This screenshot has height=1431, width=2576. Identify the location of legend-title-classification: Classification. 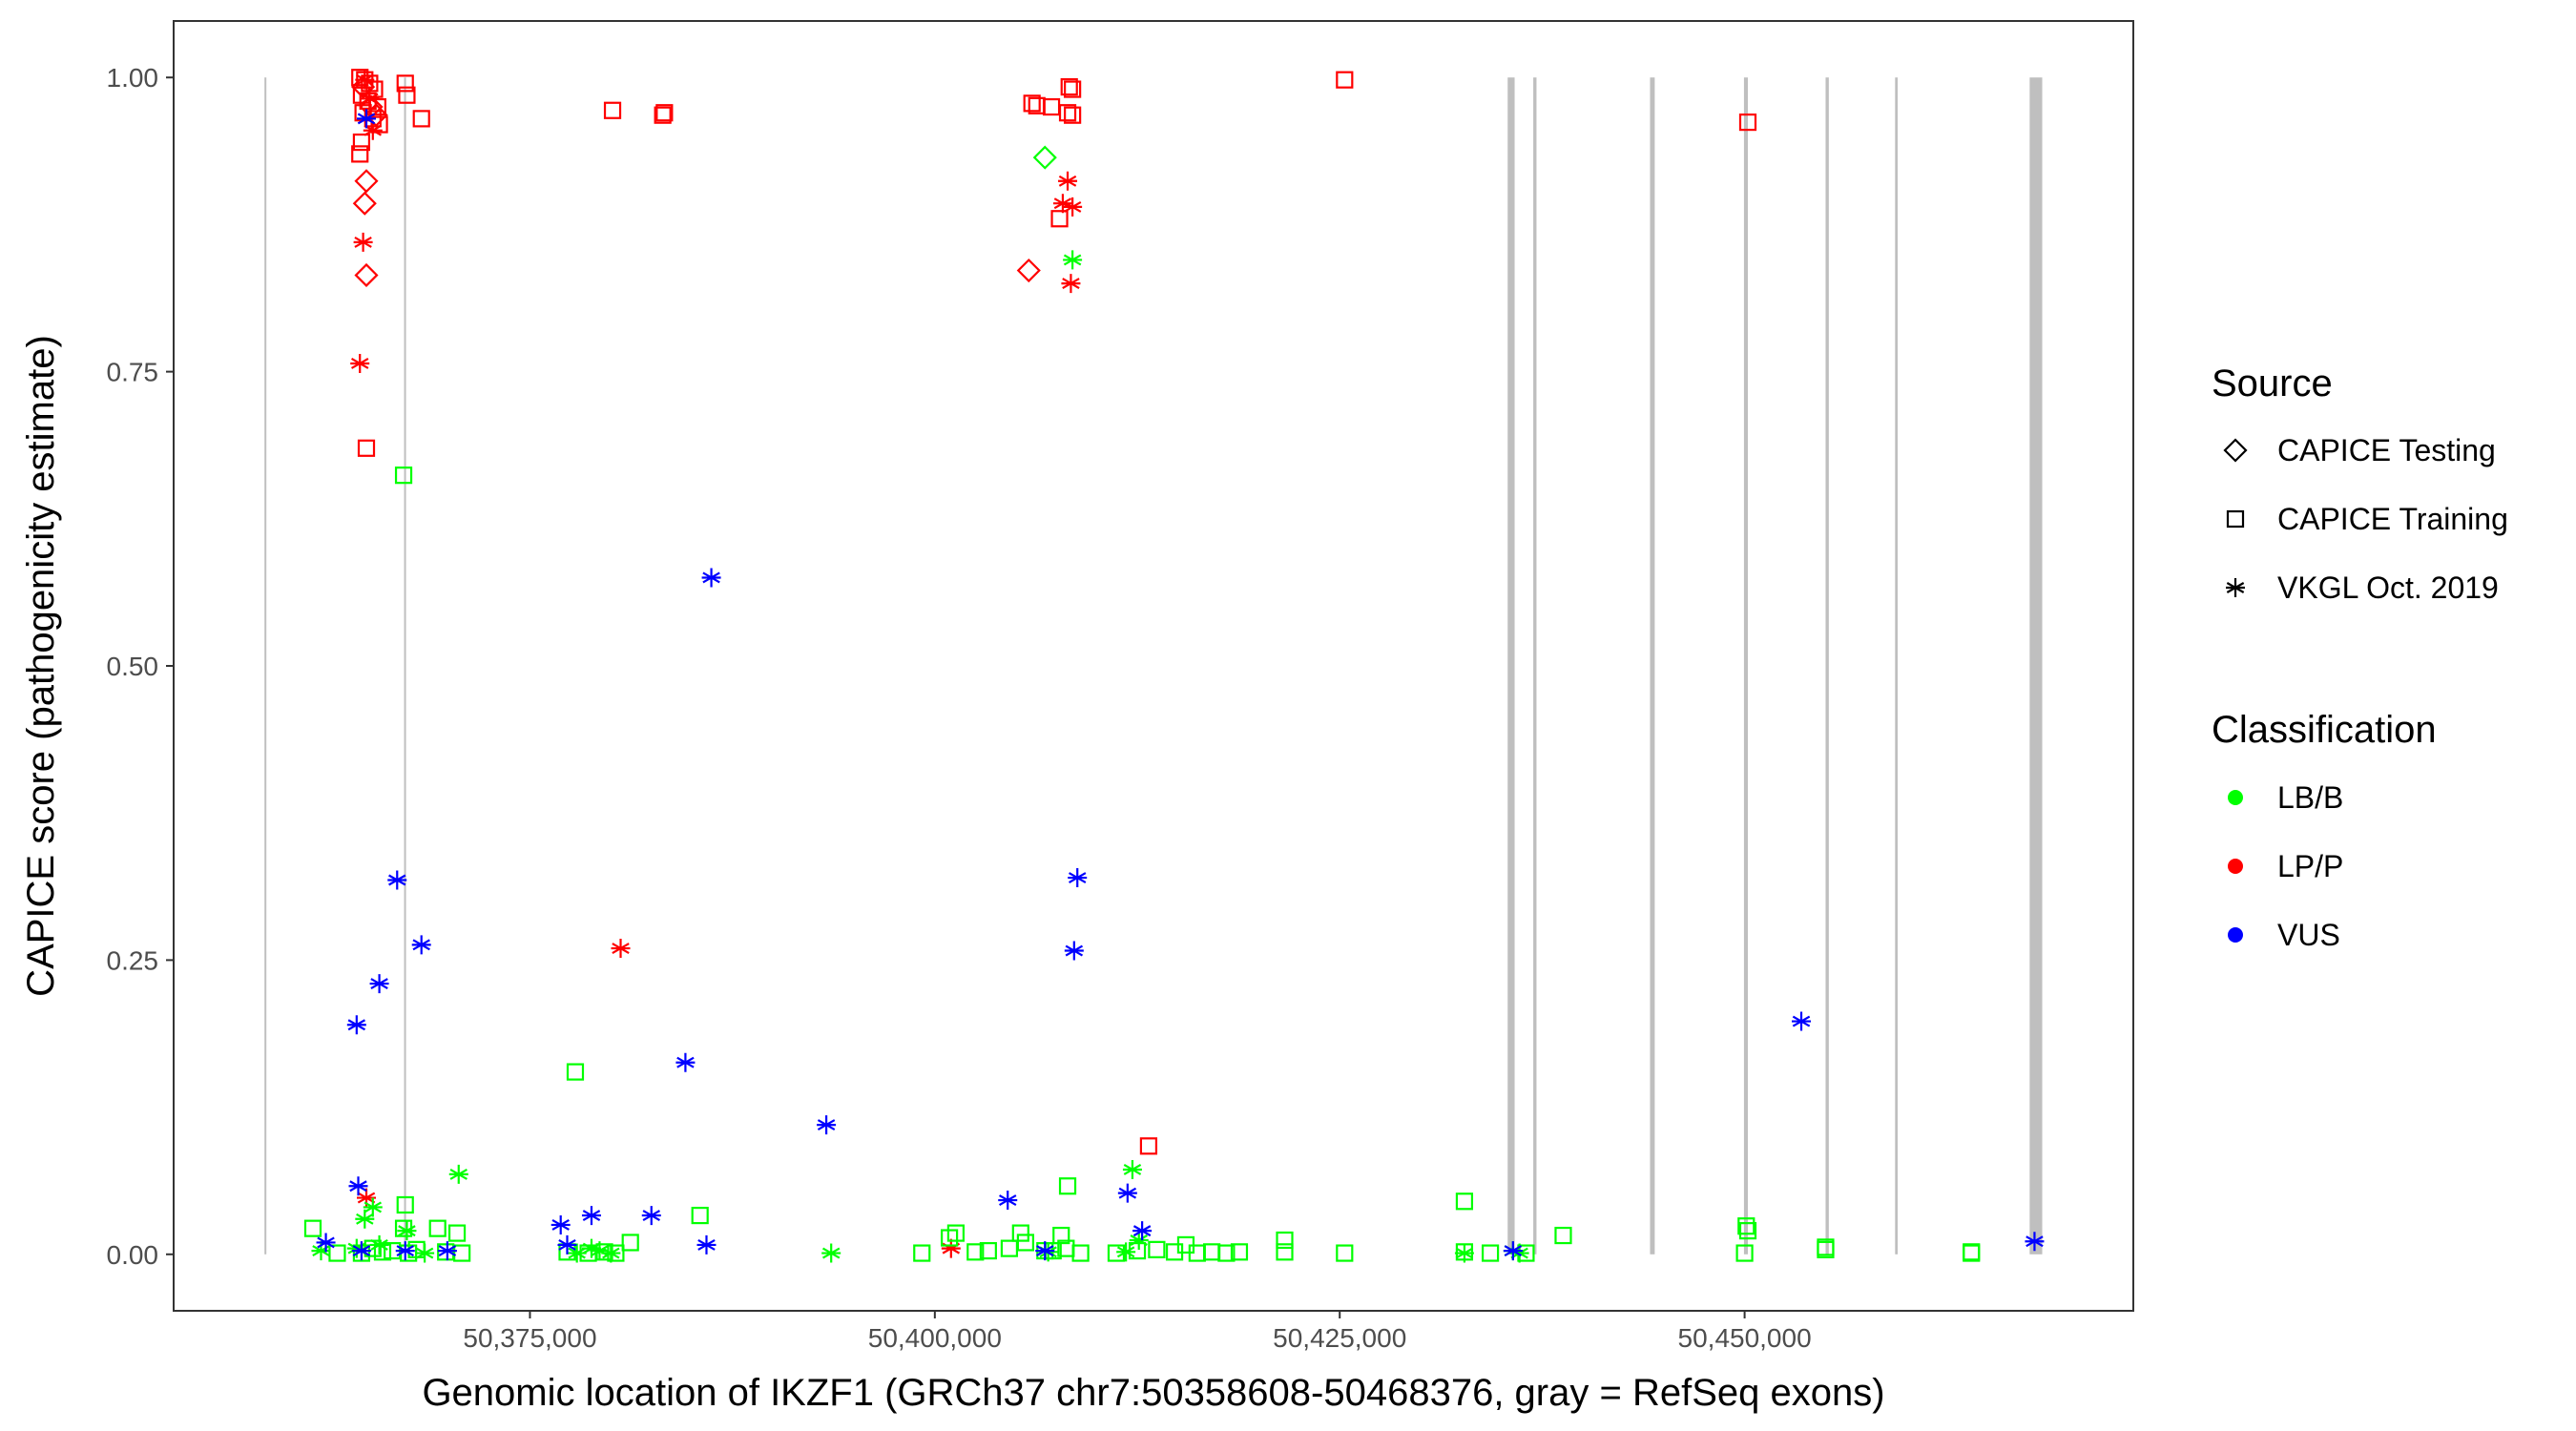
(2324, 730).